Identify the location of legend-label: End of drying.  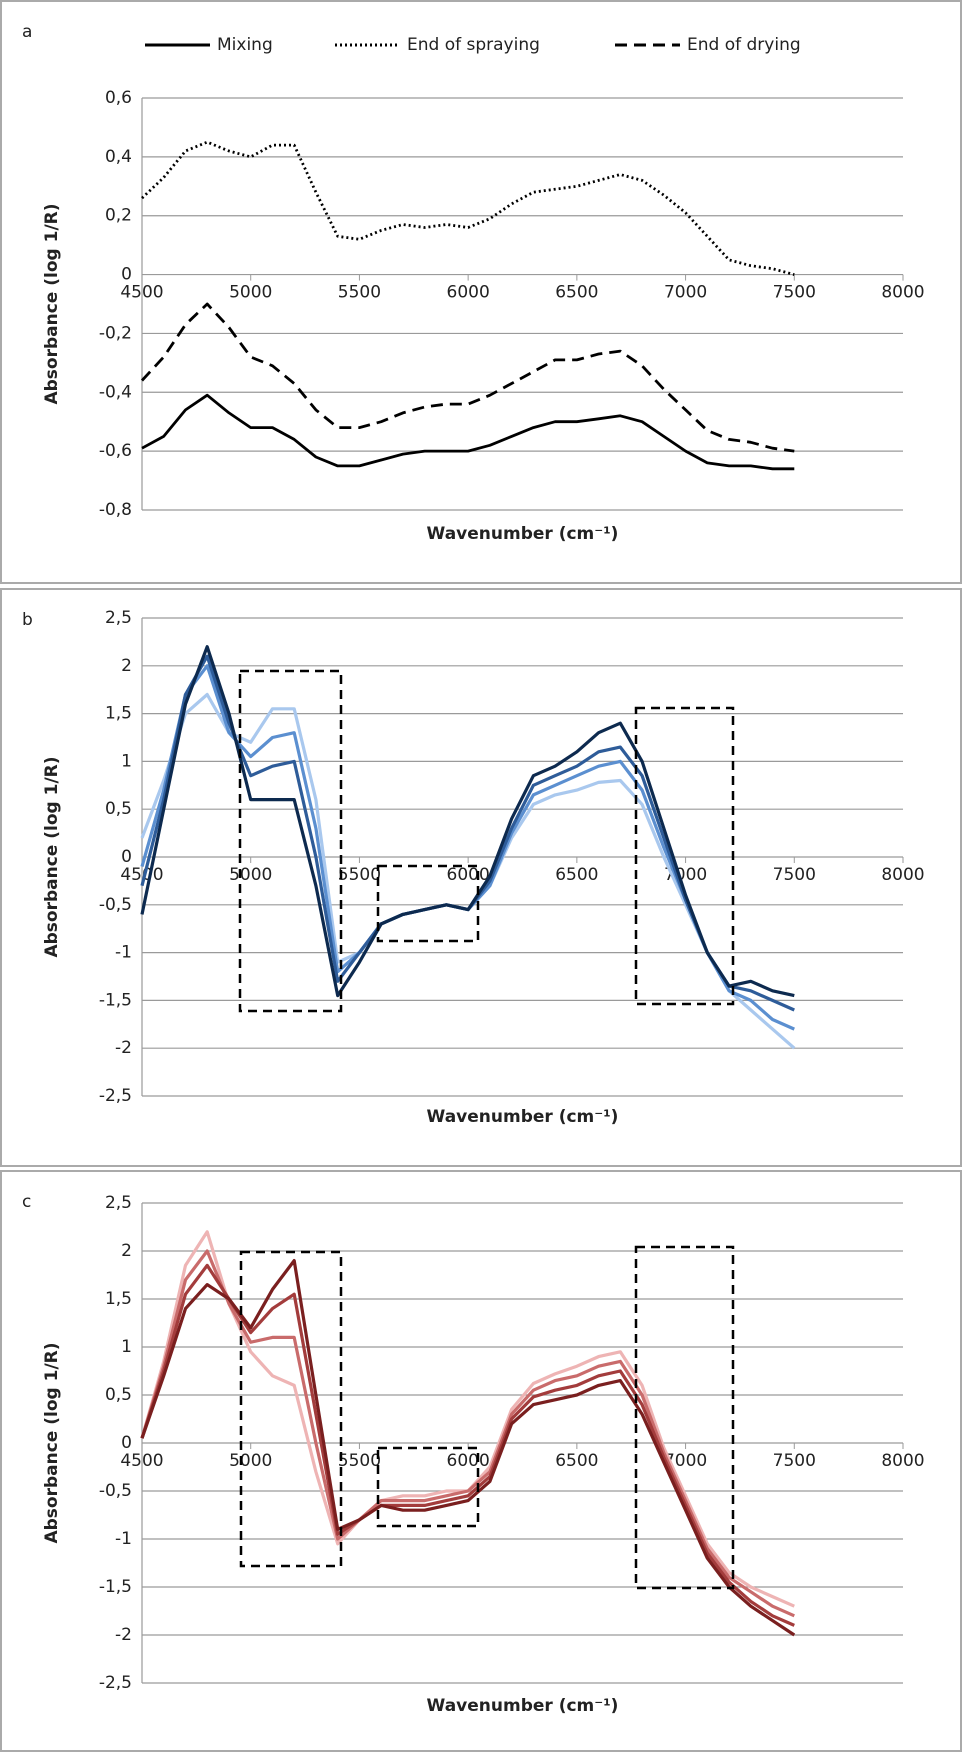
(744, 45).